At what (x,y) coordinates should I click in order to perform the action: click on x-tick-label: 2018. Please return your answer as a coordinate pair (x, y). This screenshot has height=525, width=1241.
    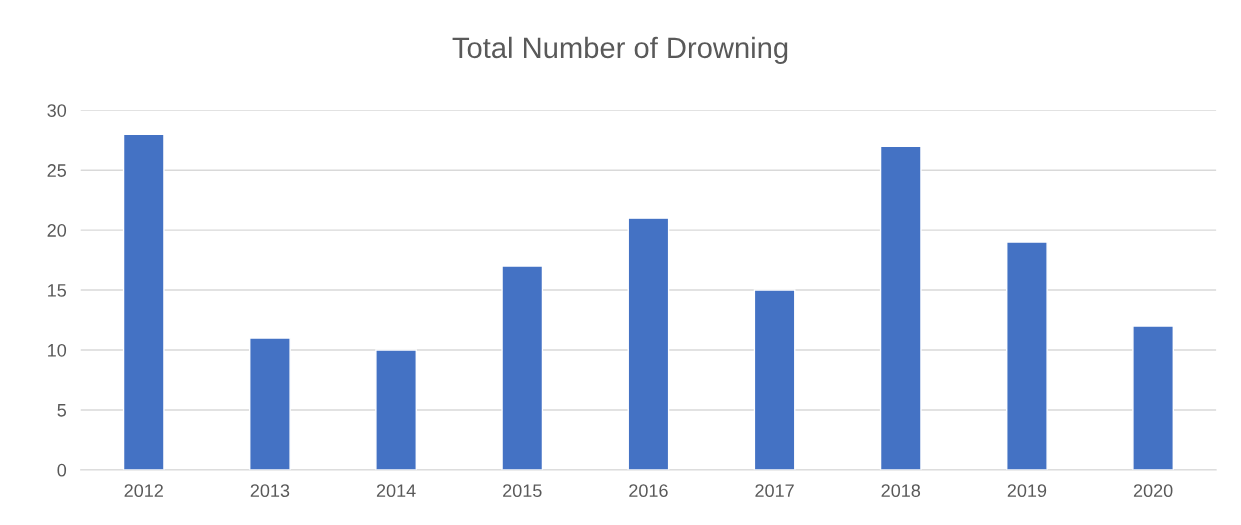
    Looking at the image, I should click on (901, 491).